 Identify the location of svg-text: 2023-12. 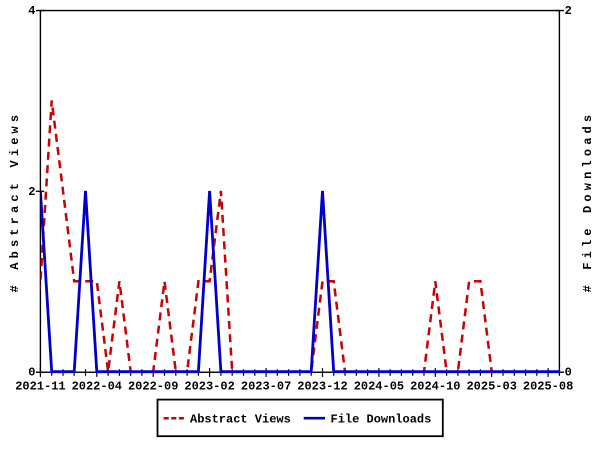
(322, 386).